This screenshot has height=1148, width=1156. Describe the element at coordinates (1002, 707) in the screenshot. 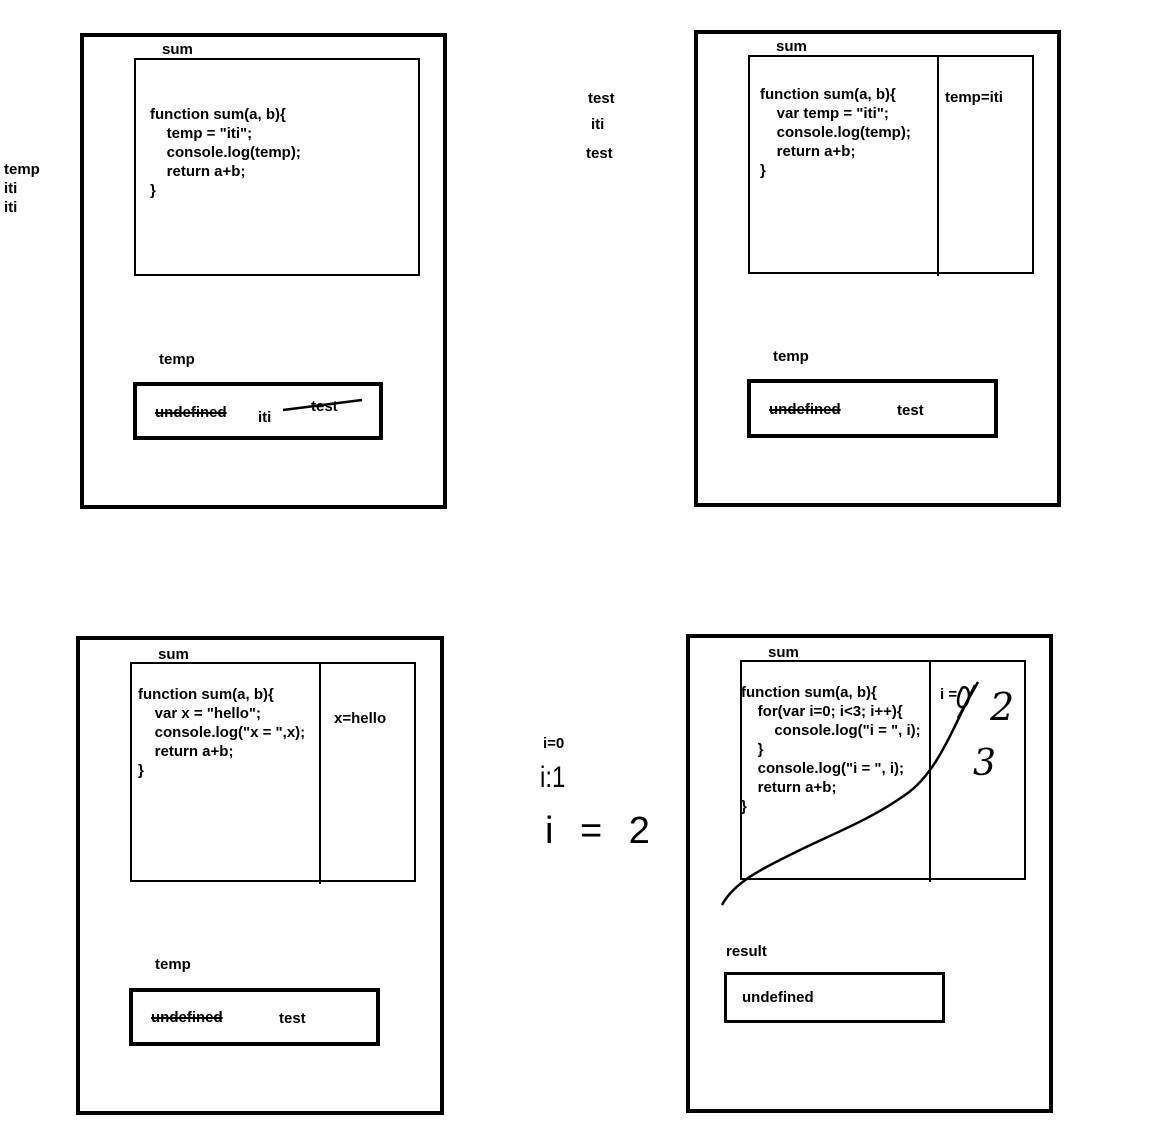

I see `panel-4-handwritten-2: 2` at that location.